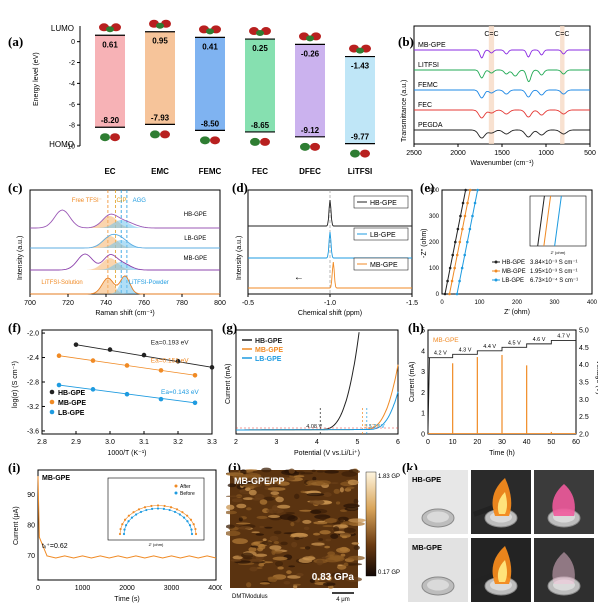  Describe the element at coordinates (501, 536) in the screenshot. I see `panel-k-flame-photos: HB-GPE MB-GPE` at that location.